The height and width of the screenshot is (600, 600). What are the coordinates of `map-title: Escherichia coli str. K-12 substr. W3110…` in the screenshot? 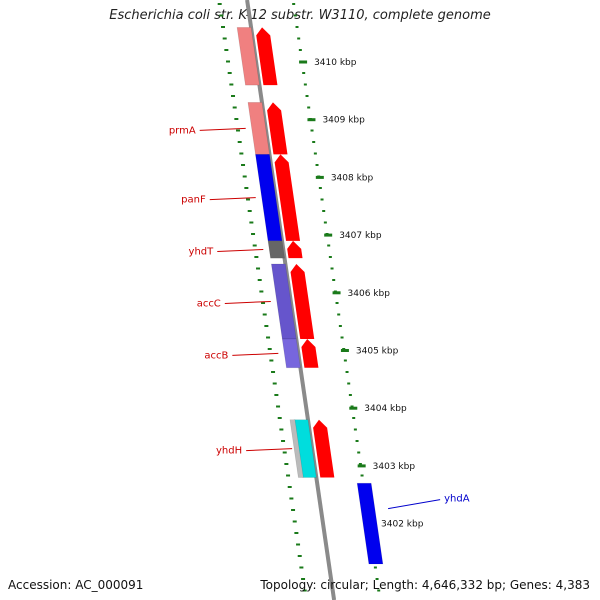 It's located at (300, 15).